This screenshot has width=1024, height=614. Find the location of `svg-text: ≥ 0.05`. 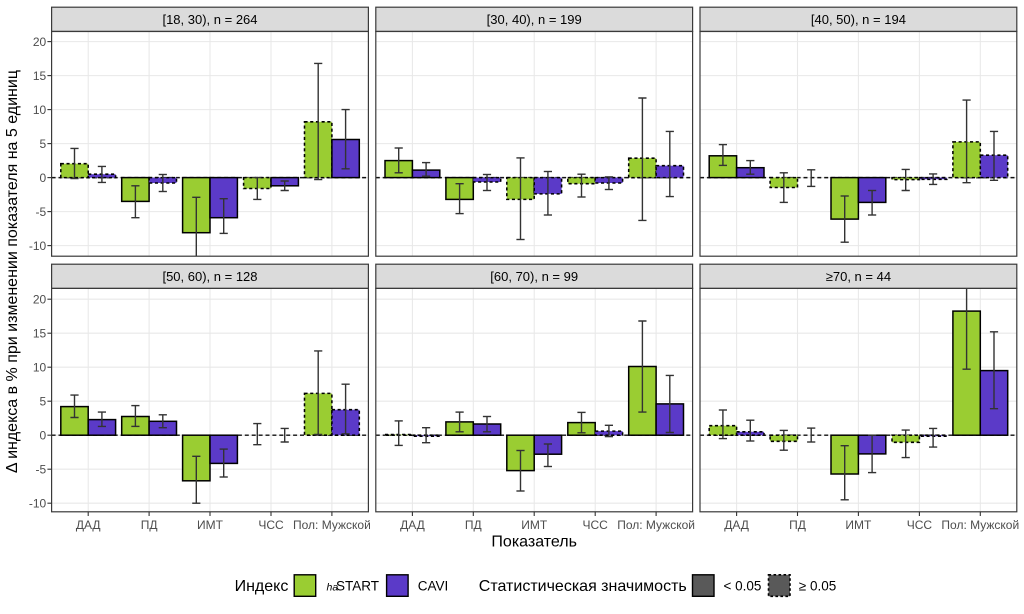

svg-text: ≥ 0.05 is located at coordinates (817, 585).